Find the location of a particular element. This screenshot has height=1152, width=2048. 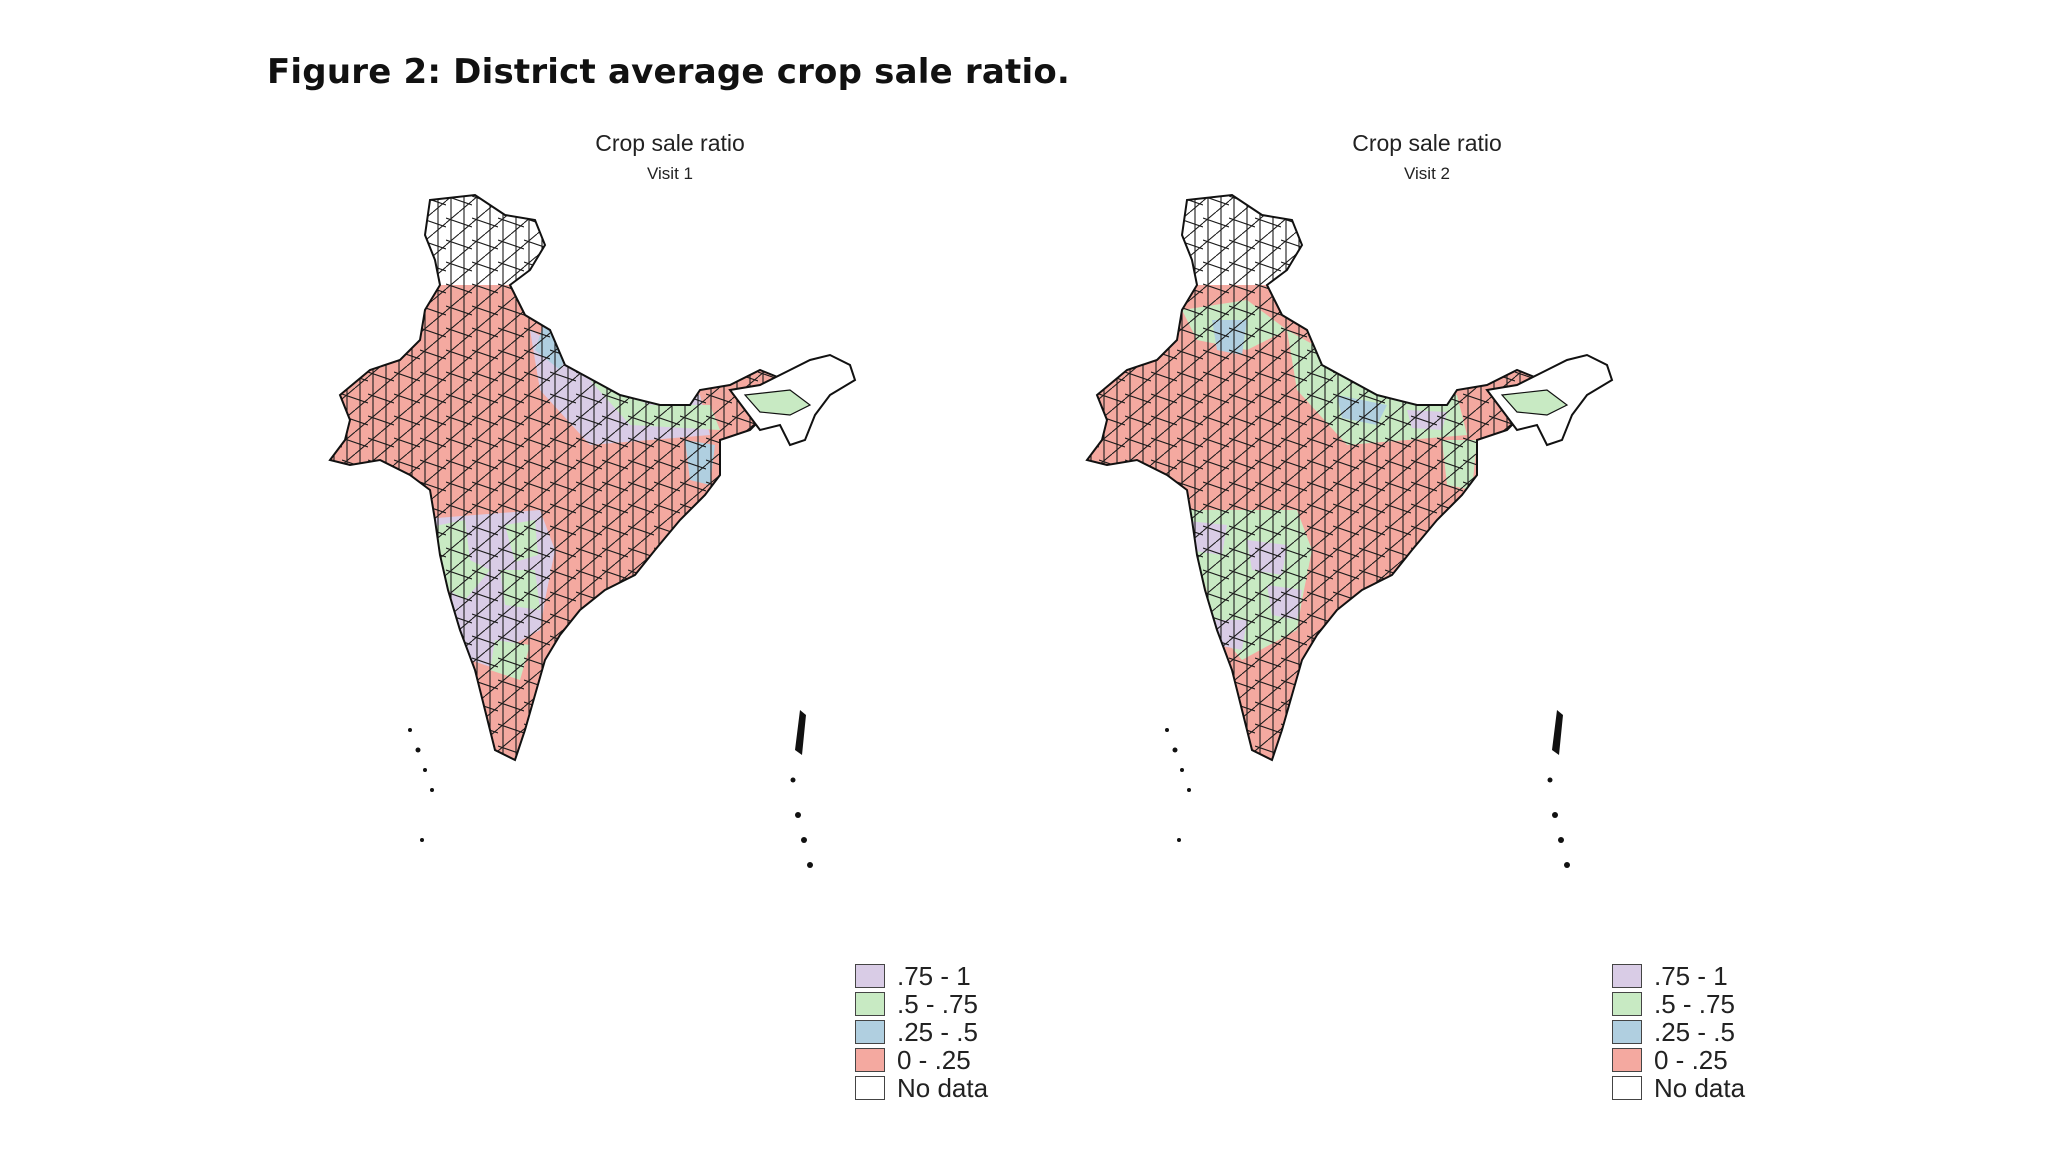

map-subtitle: Visit 2 is located at coordinates (1427, 173).